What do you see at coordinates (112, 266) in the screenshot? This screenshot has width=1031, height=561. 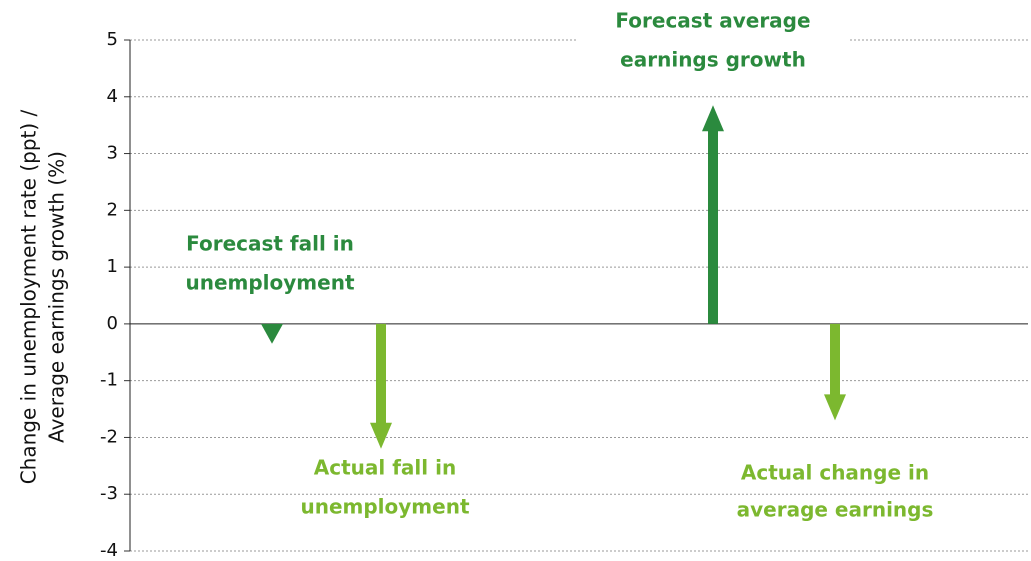 I see `y-tick-label: 1` at bounding box center [112, 266].